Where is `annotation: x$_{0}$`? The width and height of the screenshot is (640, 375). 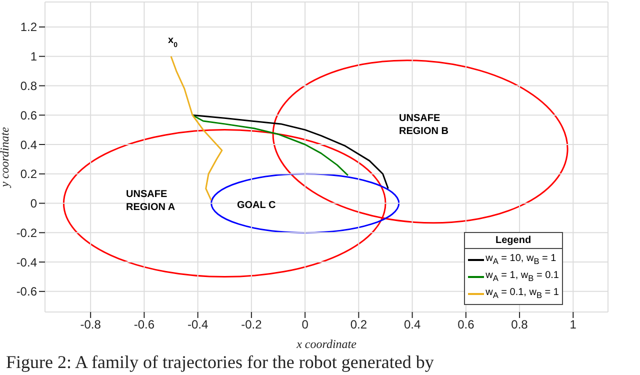 annotation: x$_{0}$ is located at coordinates (173, 41).